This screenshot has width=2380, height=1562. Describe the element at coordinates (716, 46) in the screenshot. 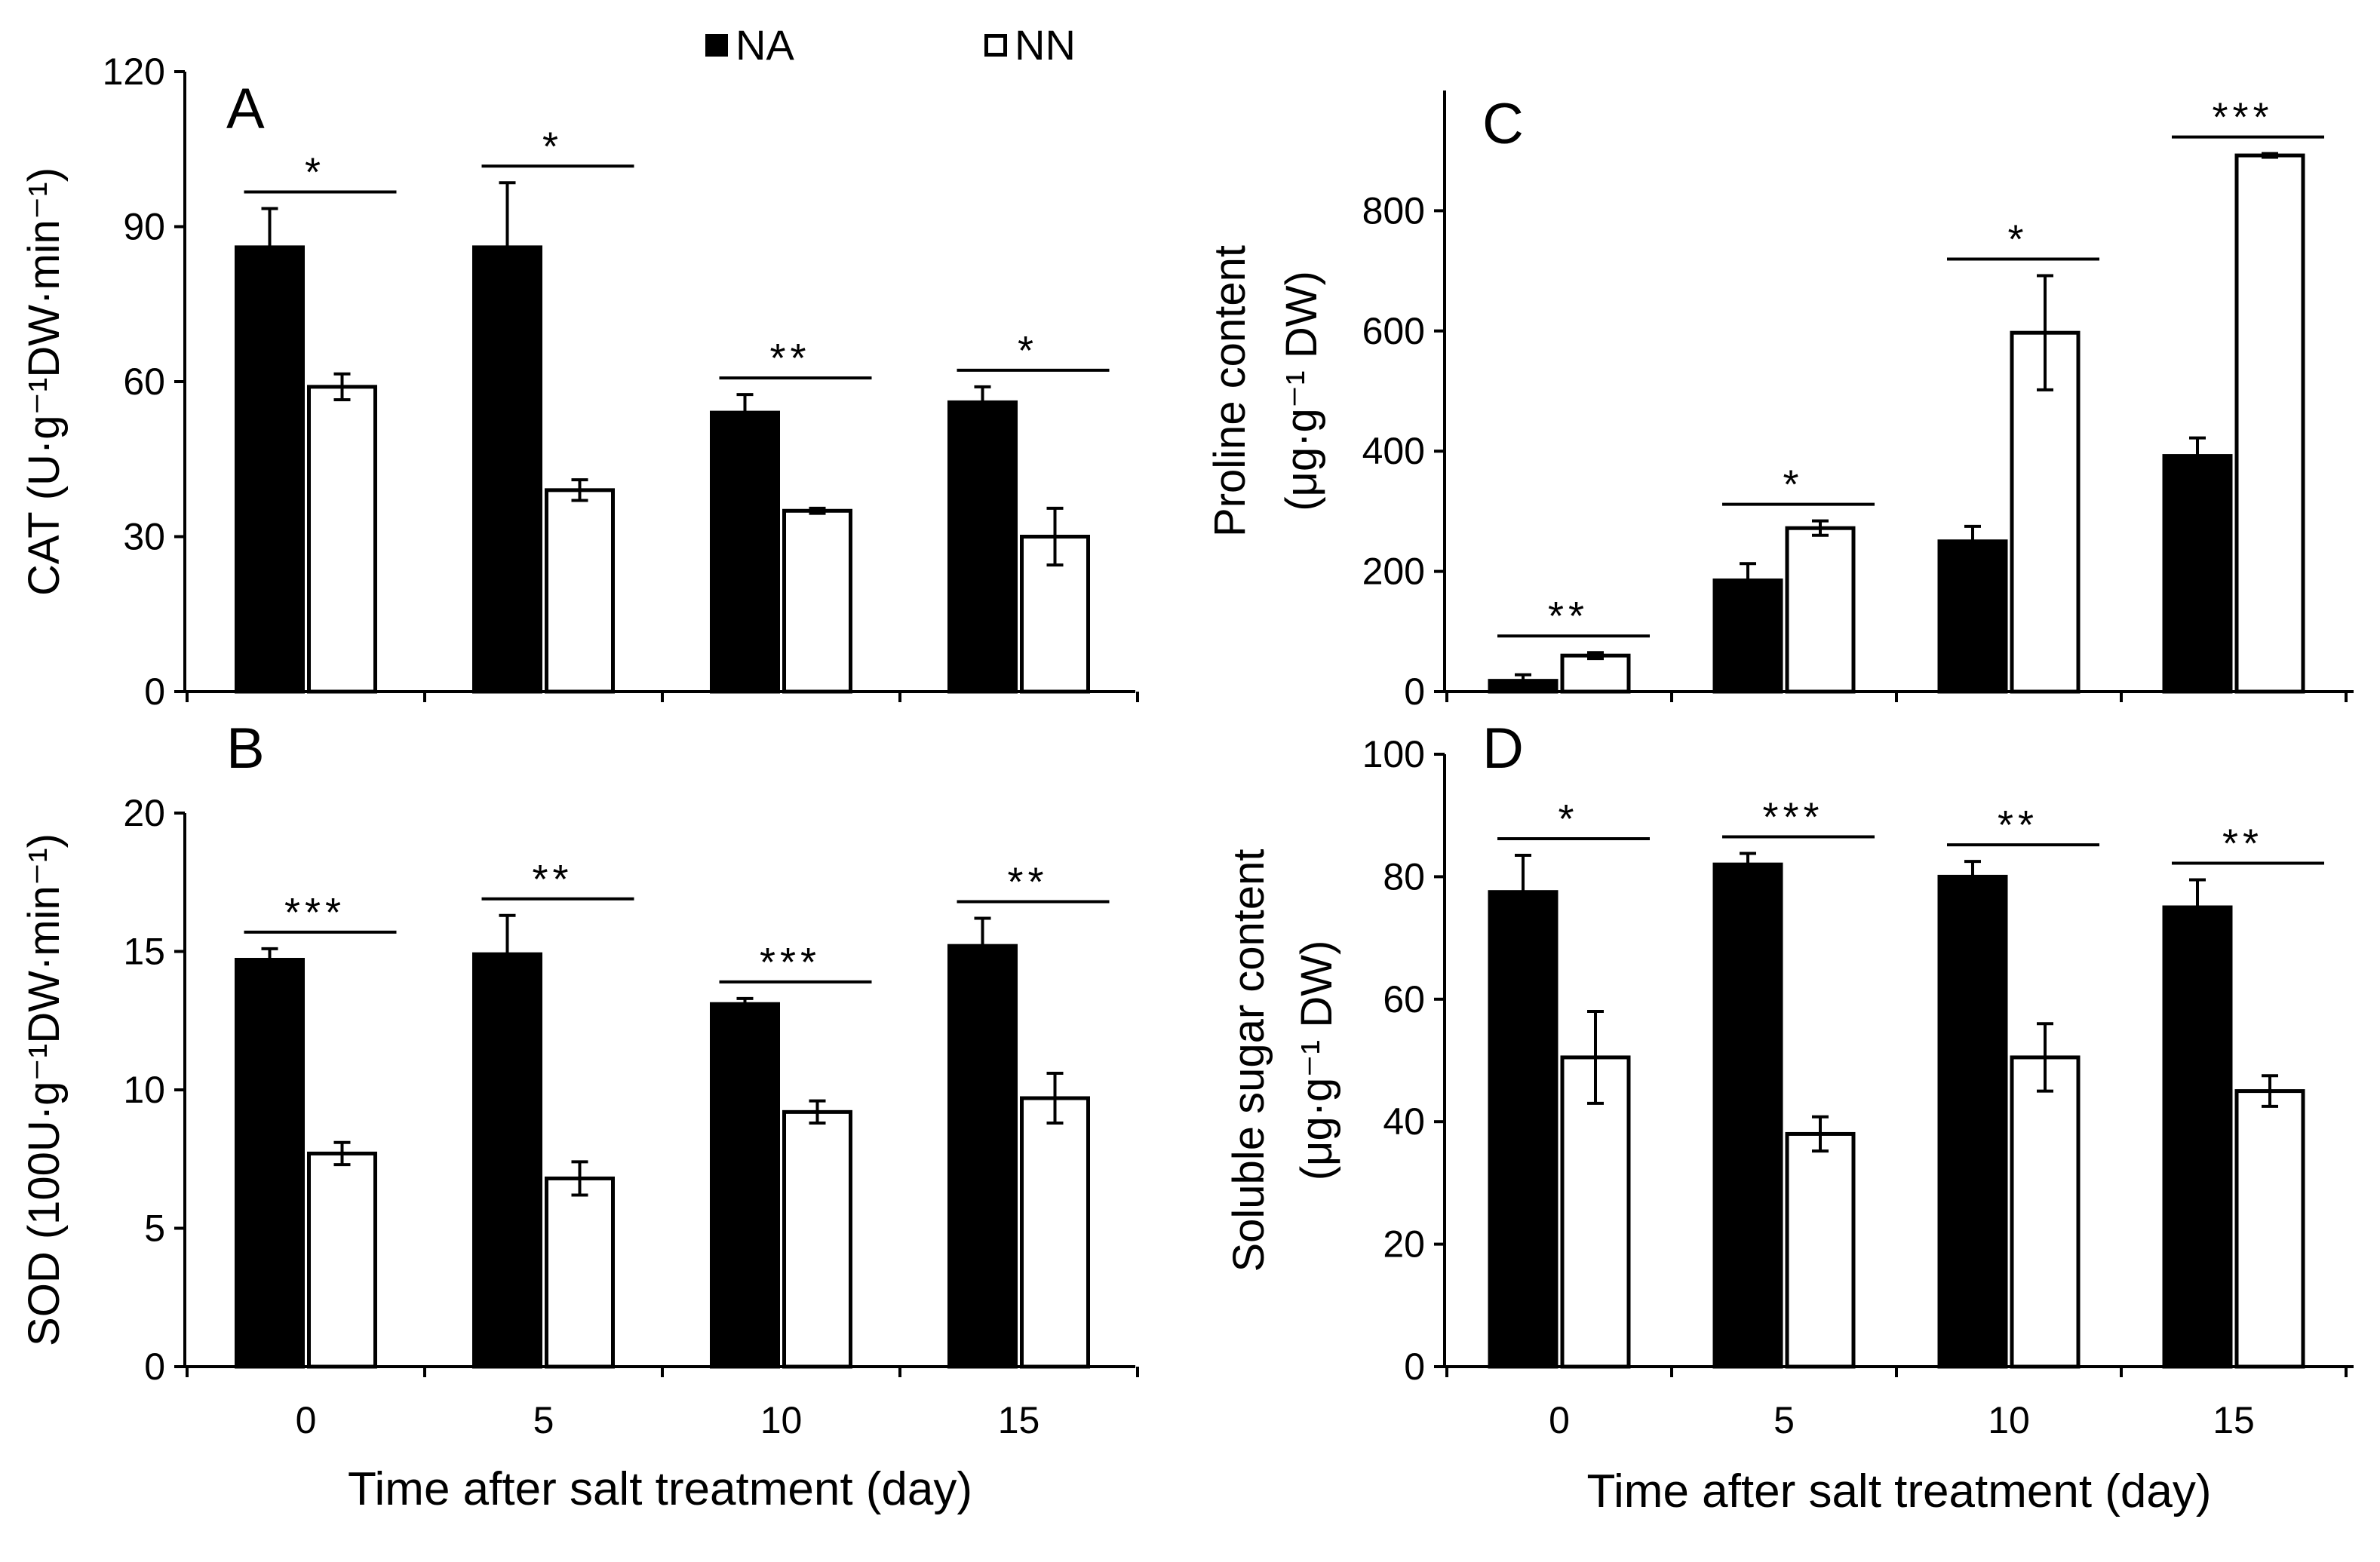

I see `legend-swatch-na` at that location.